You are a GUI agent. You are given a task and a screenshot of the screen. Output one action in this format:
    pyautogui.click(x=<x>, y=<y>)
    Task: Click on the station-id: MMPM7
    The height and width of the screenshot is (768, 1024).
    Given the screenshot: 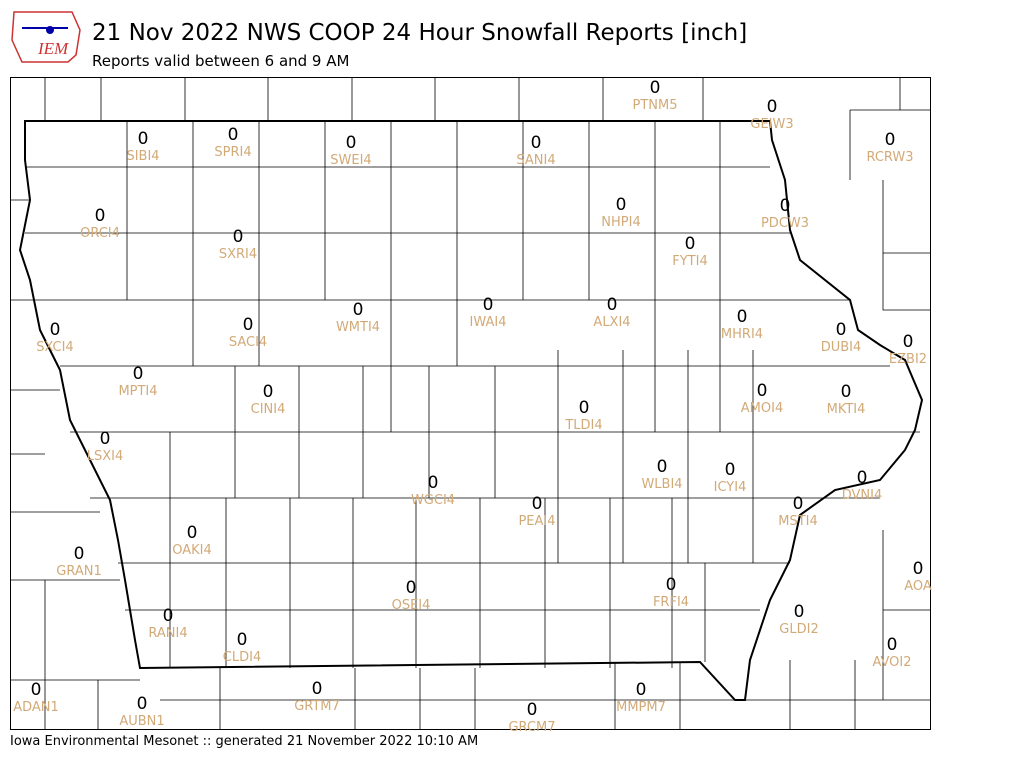 What is the action you would take?
    pyautogui.click(x=641, y=707)
    